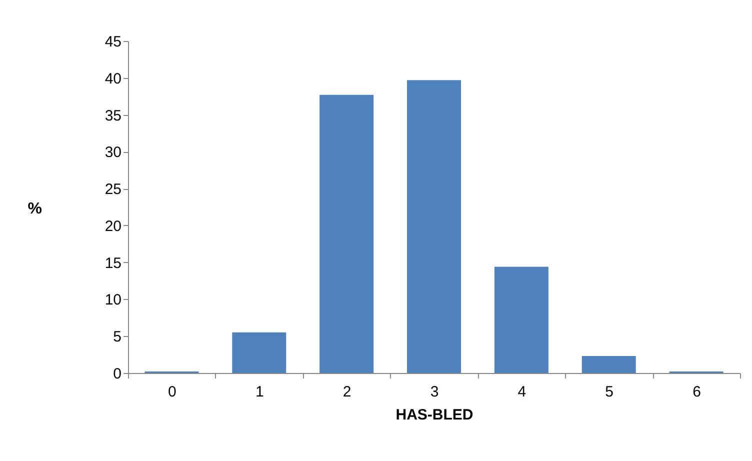 The image size is (752, 461). Describe the element at coordinates (113, 189) in the screenshot. I see `y-tick-label: 25` at that location.